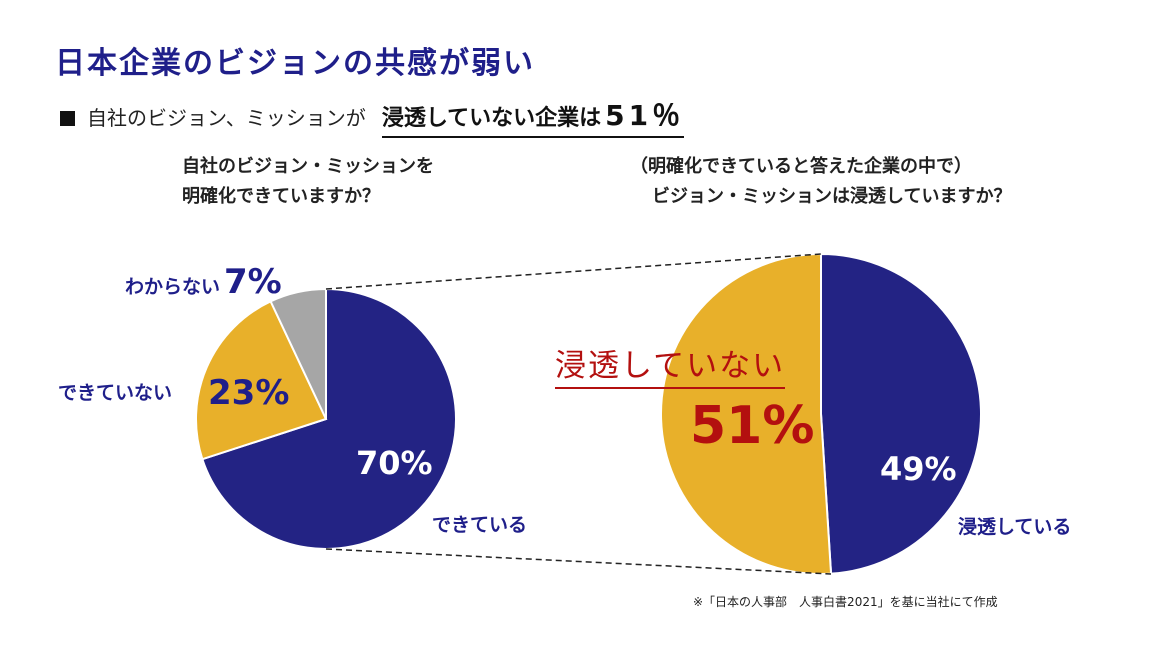 This screenshot has width=1170, height=650. Describe the element at coordinates (578, 561) in the screenshot. I see `connector-line-bottom` at that location.